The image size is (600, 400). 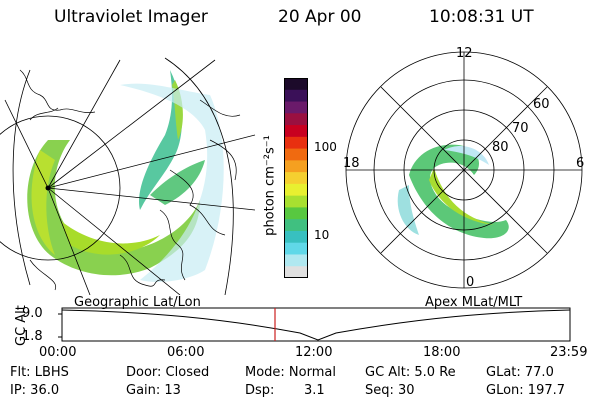 I want to click on info-dsp-value: 3.1, so click(x=314, y=390).